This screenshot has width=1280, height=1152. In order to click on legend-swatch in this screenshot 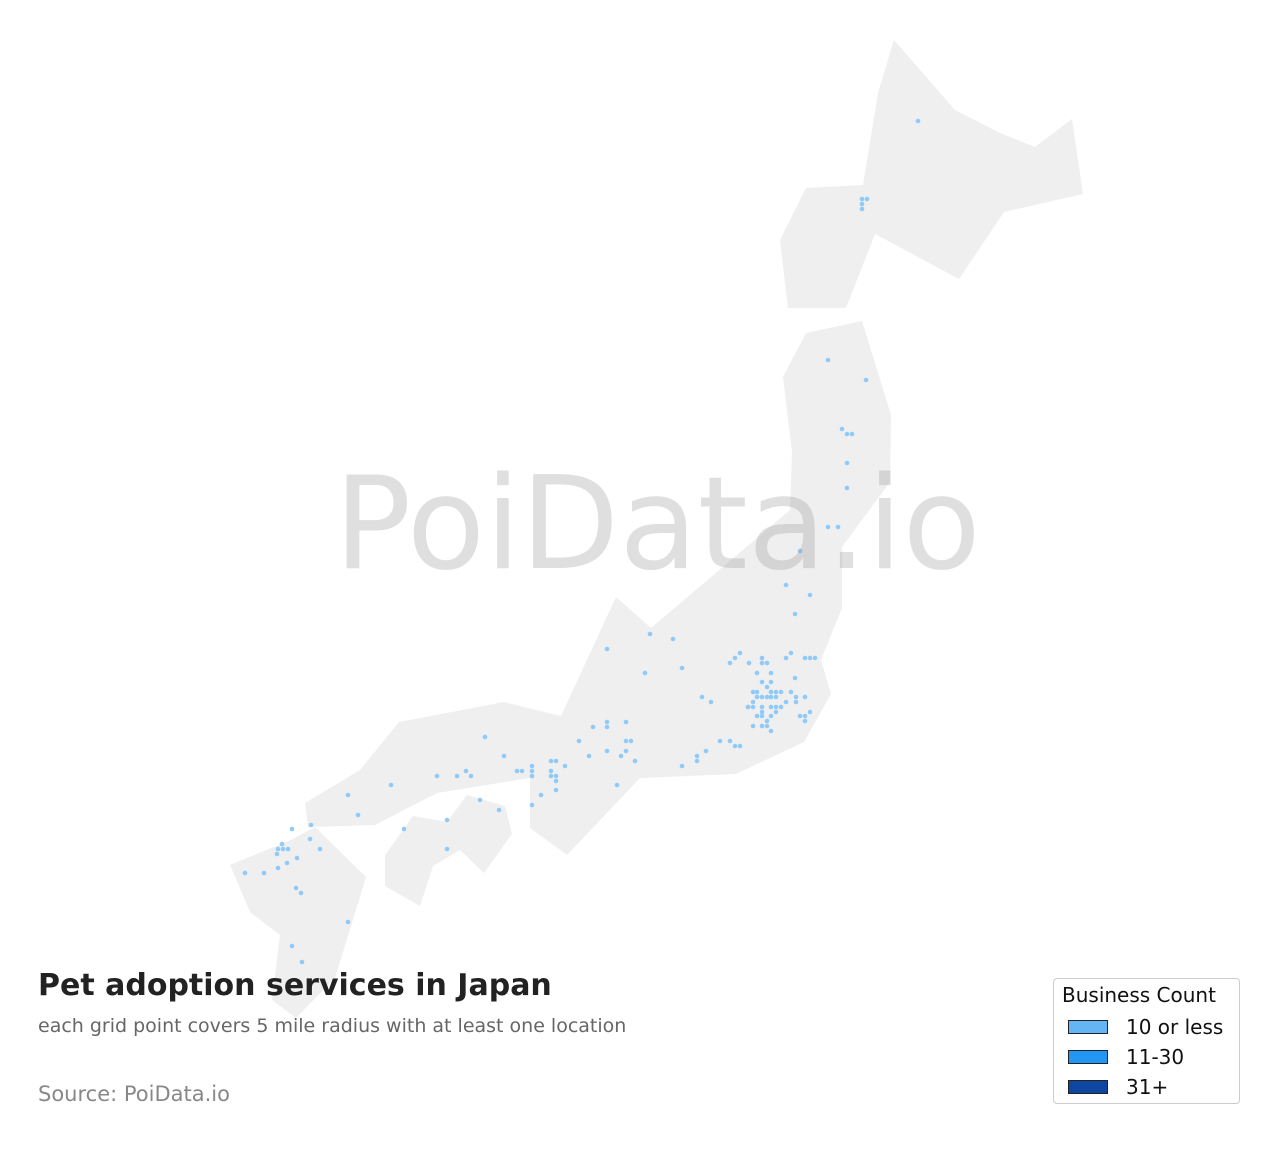, I will do `click(1088, 1027)`.